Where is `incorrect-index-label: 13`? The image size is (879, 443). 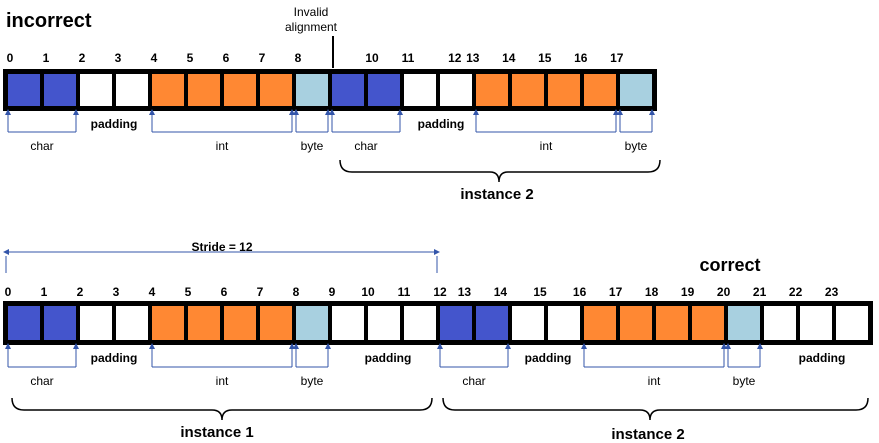 incorrect-index-label: 13 is located at coordinates (473, 58).